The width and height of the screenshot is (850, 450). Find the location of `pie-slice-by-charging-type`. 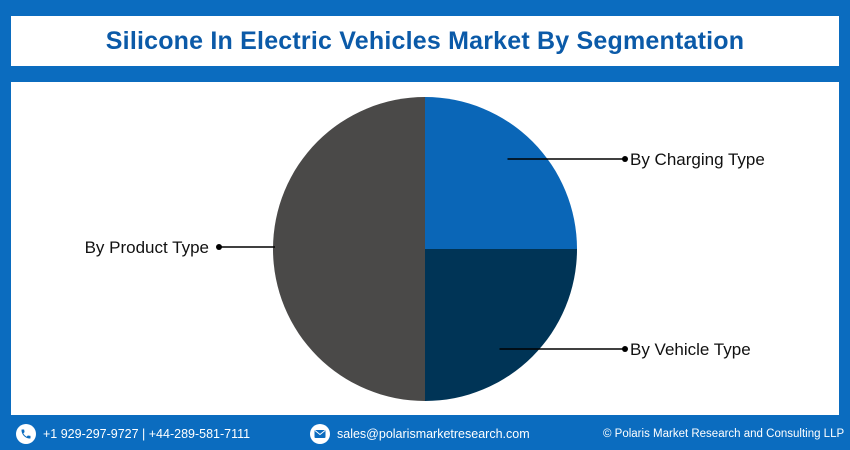

pie-slice-by-charging-type is located at coordinates (501, 173).